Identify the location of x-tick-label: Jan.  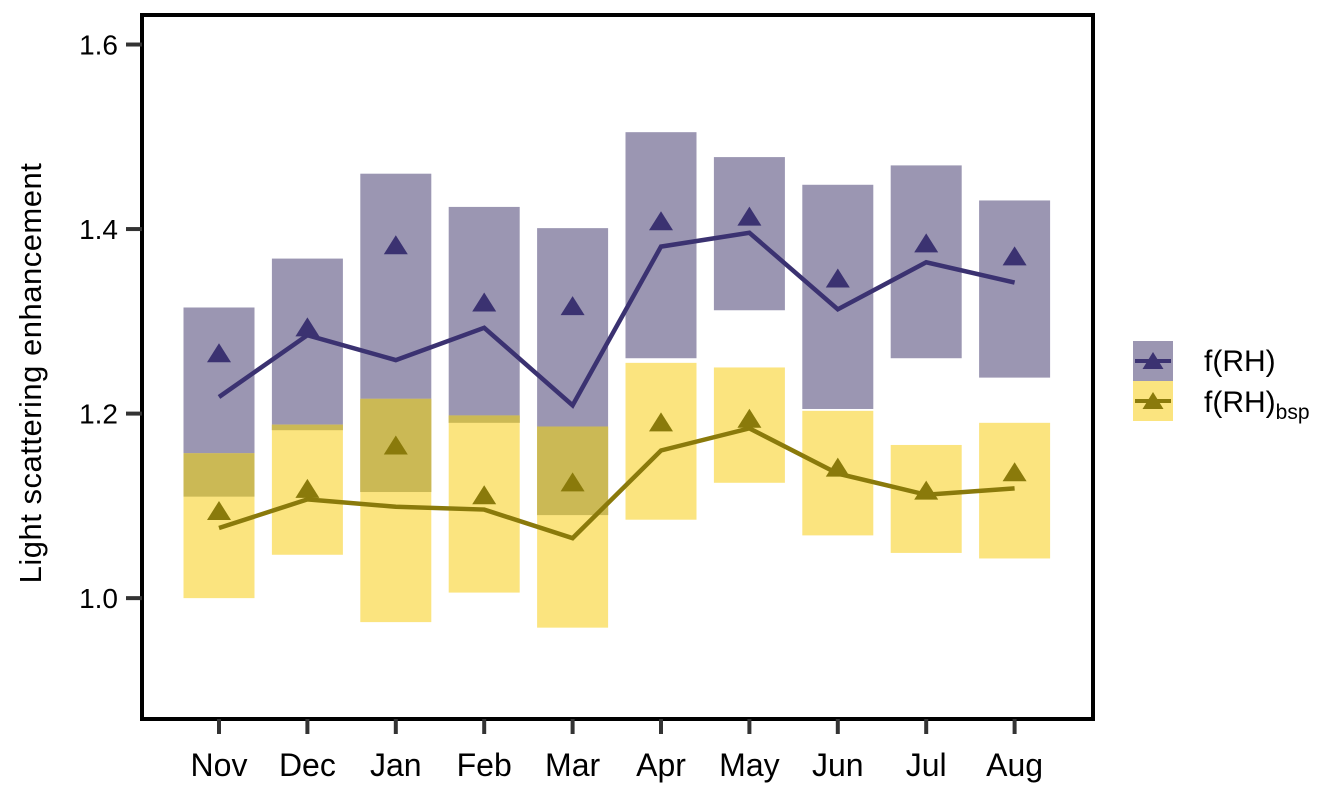
(396, 765).